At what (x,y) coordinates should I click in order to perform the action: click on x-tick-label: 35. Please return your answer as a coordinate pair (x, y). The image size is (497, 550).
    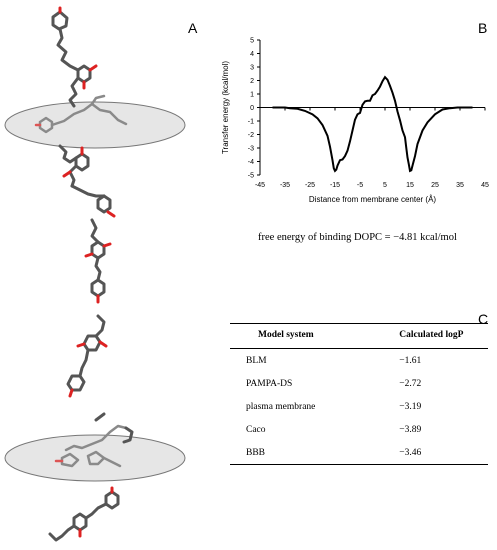
    Looking at the image, I should click on (460, 185).